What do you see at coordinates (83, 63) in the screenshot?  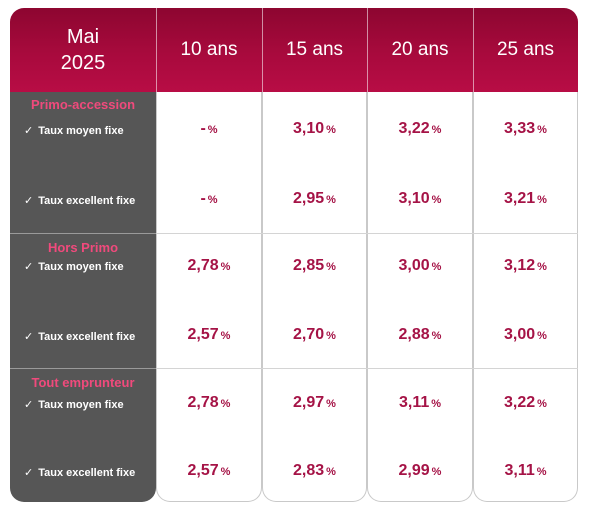 I see `header-year: 2025` at bounding box center [83, 63].